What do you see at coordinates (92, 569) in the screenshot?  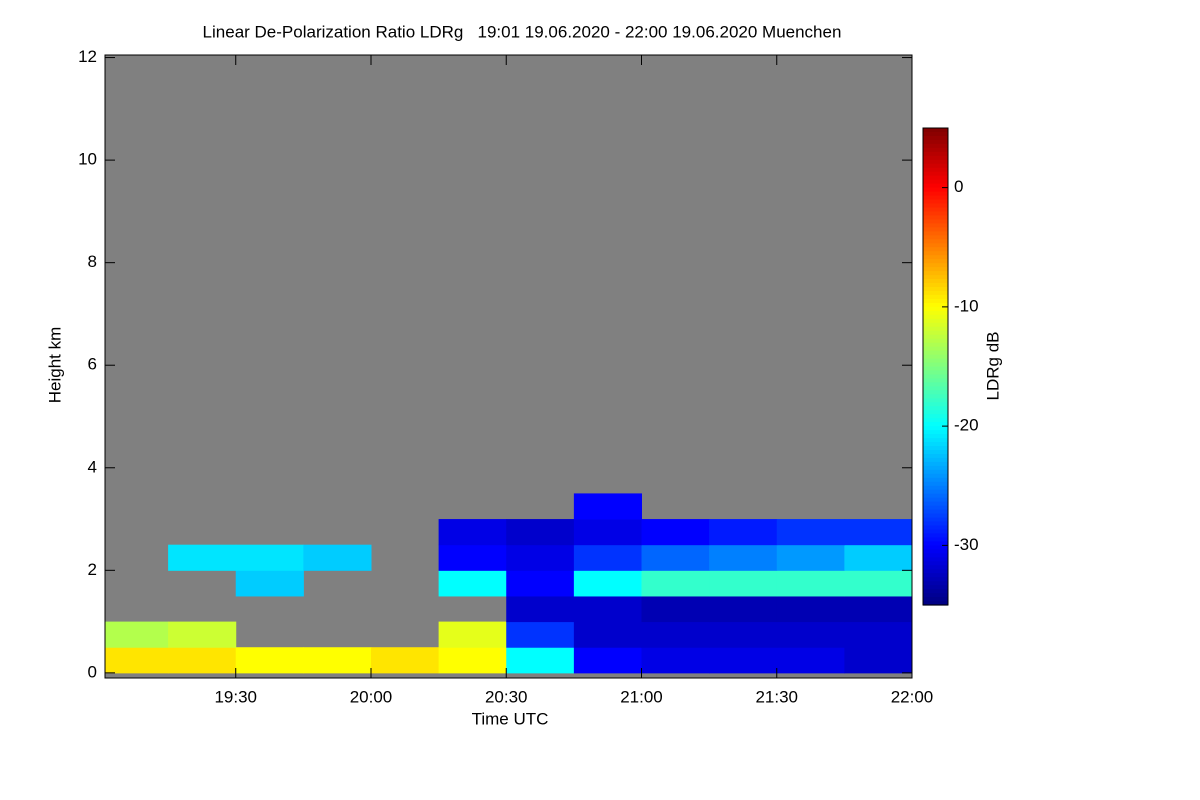 I see `y-tick-label: 2` at bounding box center [92, 569].